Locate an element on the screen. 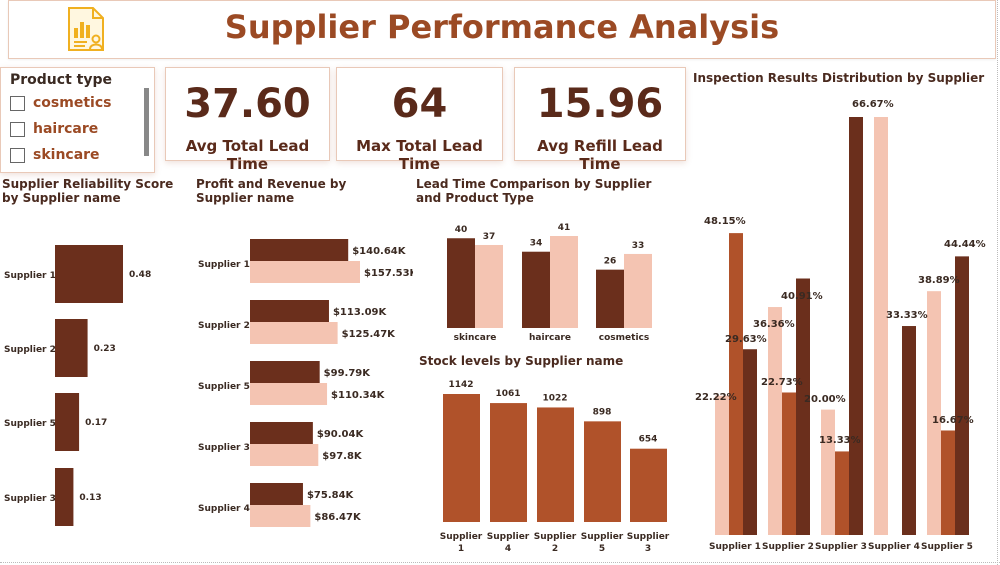  category-label: haircare is located at coordinates (550, 338).